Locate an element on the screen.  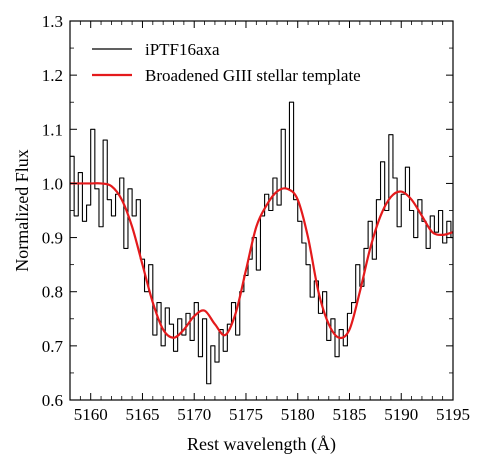
y-tick-label: 1.3 is located at coordinates (52, 21).